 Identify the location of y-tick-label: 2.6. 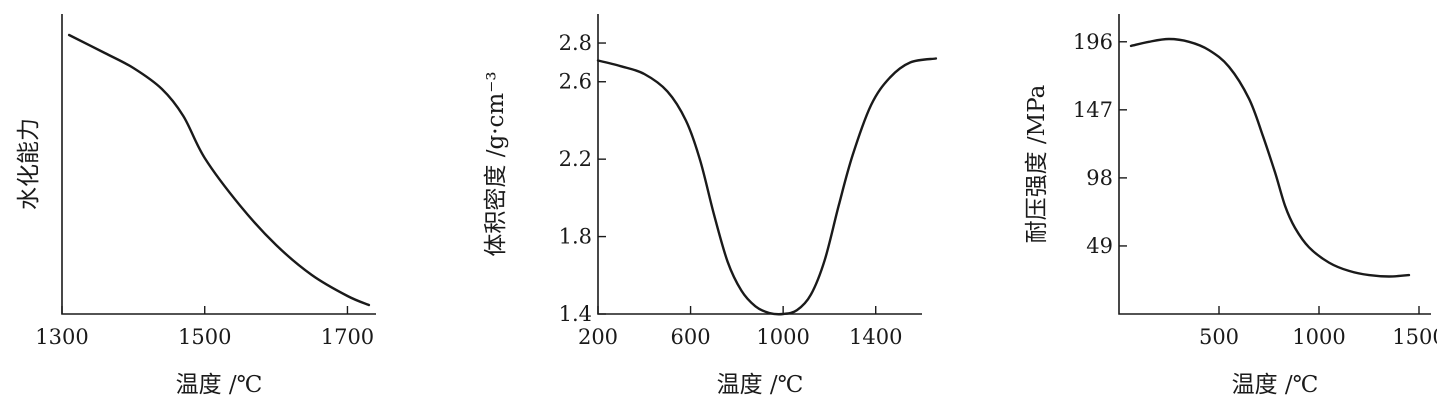
(575, 82).